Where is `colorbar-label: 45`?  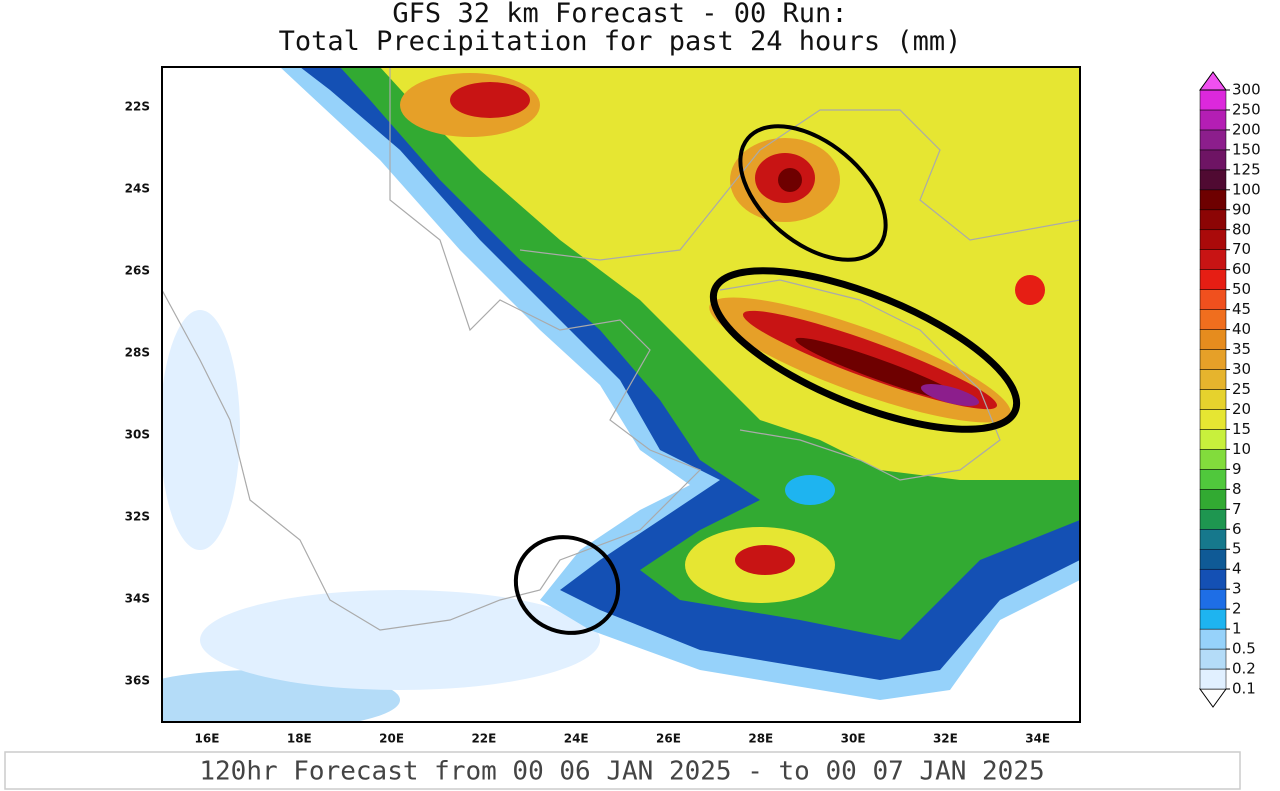 colorbar-label: 45 is located at coordinates (1241, 309).